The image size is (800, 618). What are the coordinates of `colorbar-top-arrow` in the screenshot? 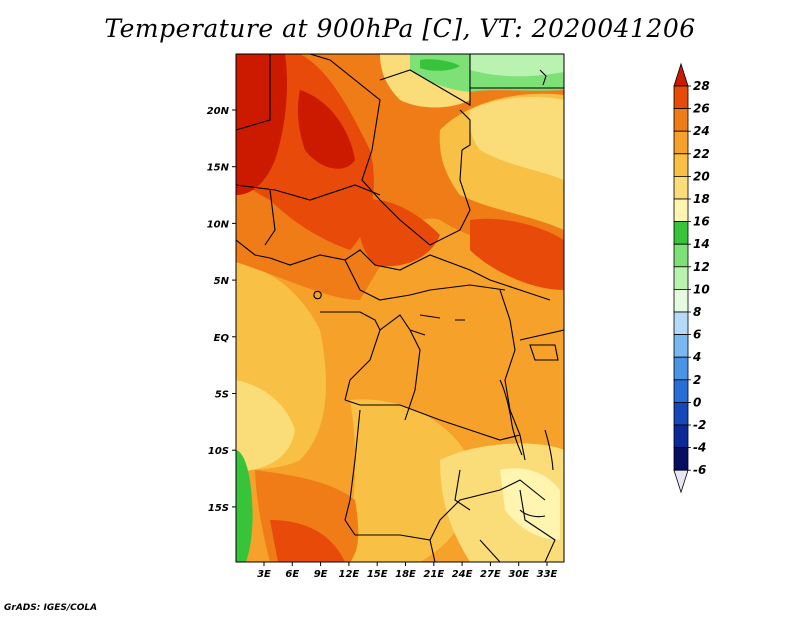 It's located at (681, 74).